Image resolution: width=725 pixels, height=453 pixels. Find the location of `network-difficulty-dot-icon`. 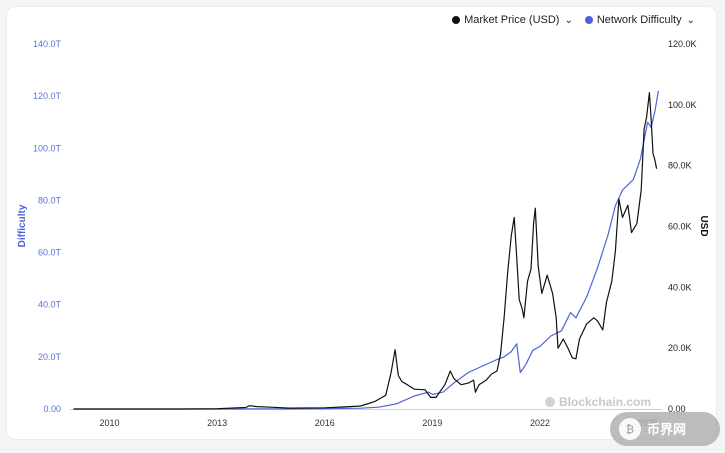

network-difficulty-dot-icon is located at coordinates (588, 20).